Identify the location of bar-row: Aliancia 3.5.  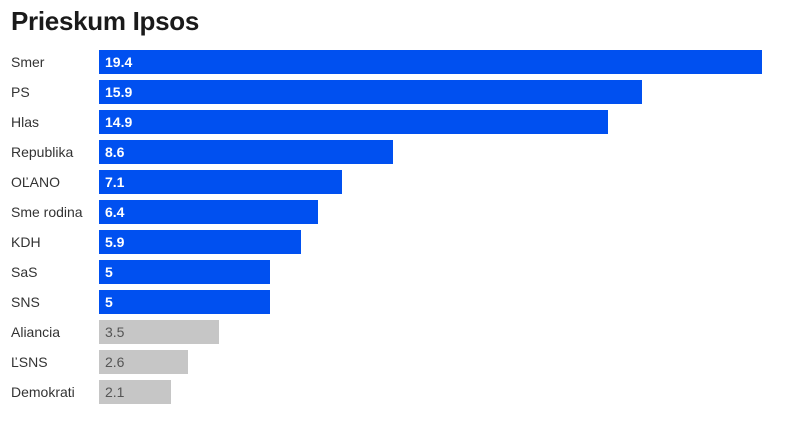
(395, 332).